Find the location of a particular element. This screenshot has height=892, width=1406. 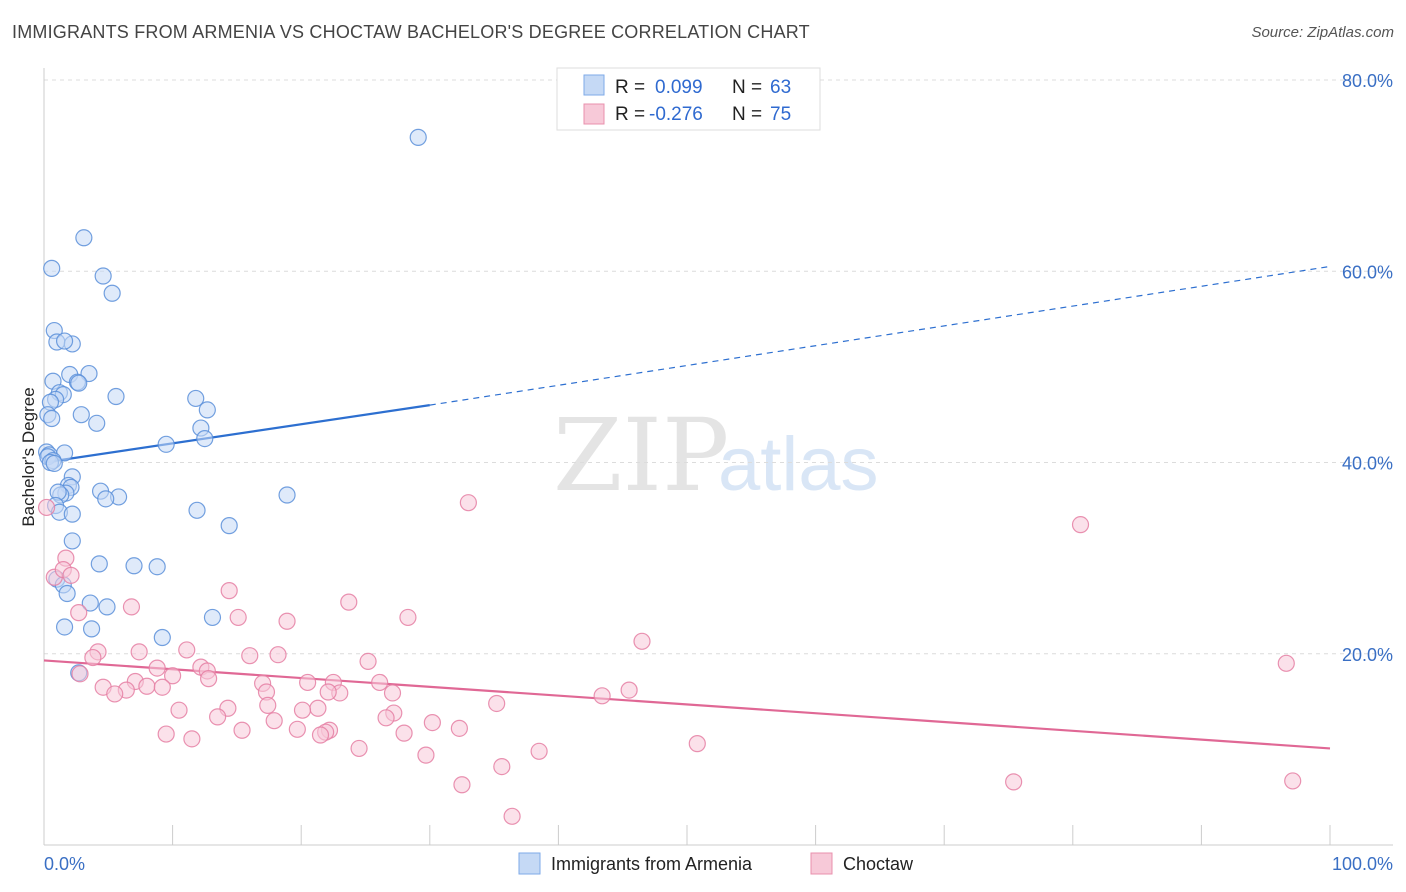

source-credit: Source: ZipAtlas.com is located at coordinates (1322, 32).